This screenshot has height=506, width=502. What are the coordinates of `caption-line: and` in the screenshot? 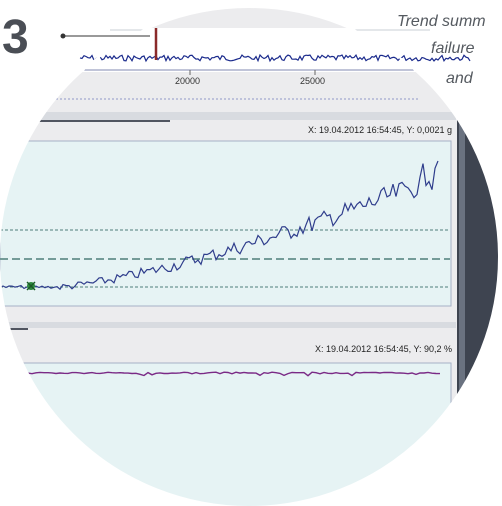 It's located at (459, 78).